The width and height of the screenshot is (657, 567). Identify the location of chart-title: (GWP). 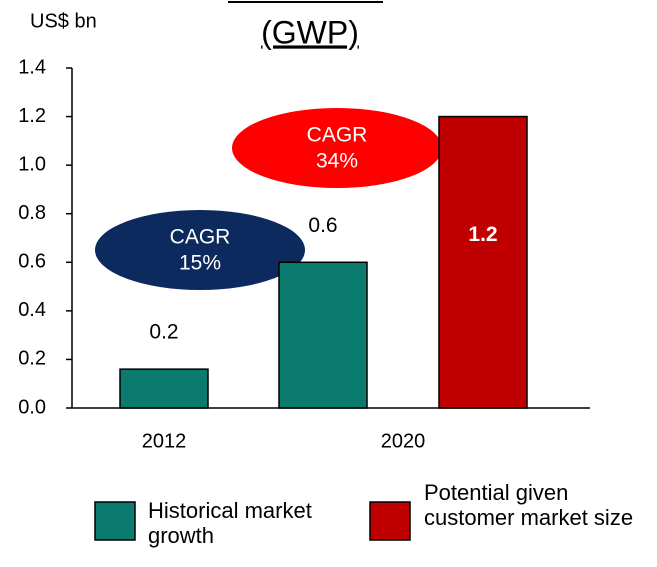
(310, 32).